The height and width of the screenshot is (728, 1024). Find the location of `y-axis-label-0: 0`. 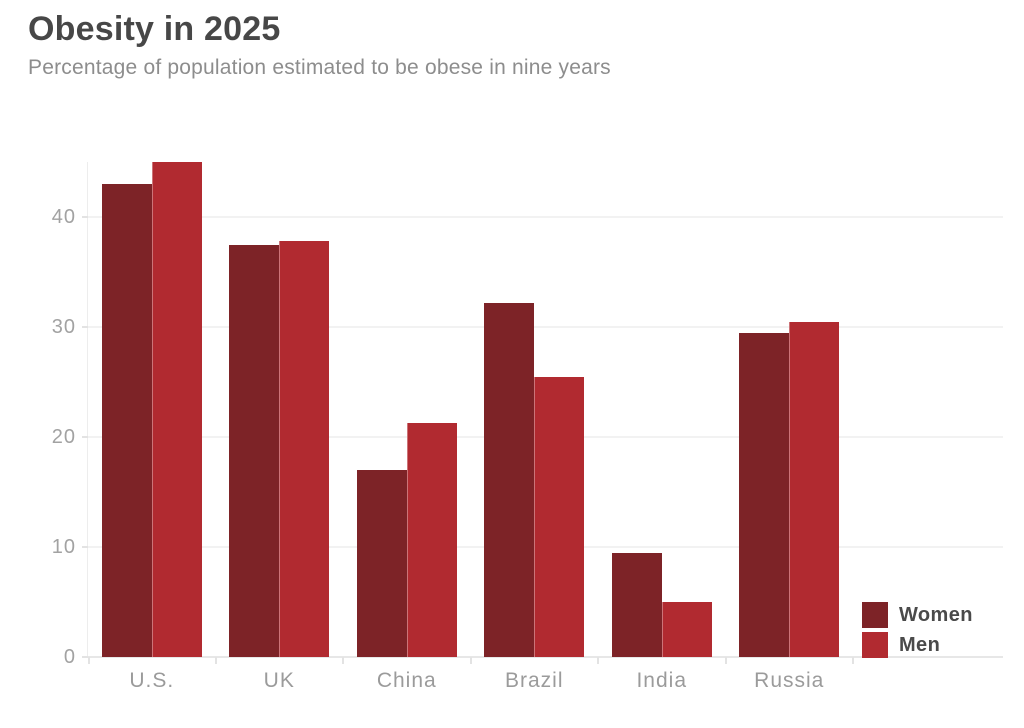

y-axis-label-0: 0 is located at coordinates (69, 657).